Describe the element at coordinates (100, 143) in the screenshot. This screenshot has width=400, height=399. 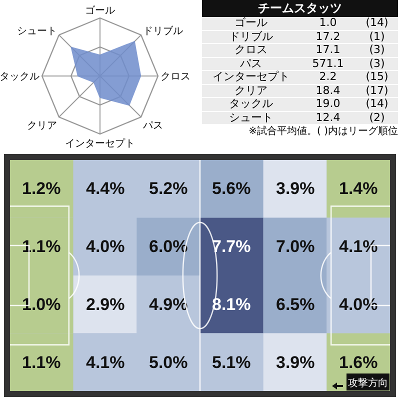
I see `spoke-label: インターセプト` at that location.